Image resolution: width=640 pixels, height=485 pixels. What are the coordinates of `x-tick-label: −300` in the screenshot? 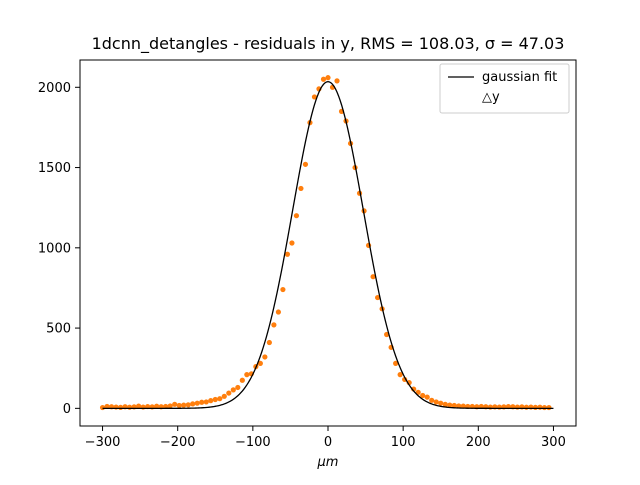 It's located at (103, 442).